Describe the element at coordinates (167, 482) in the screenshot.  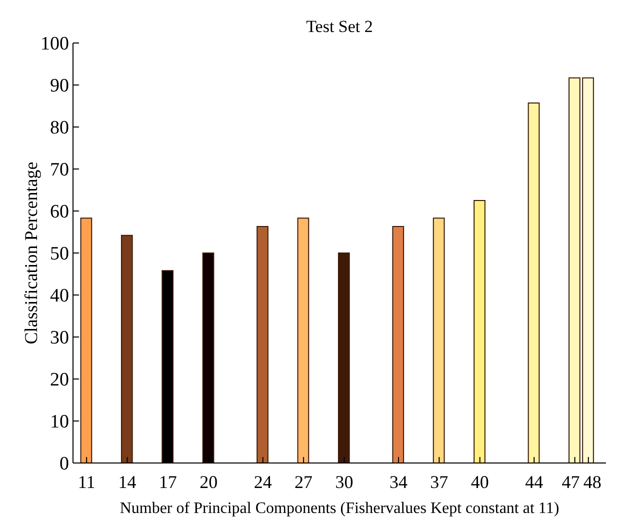
I see `x-tick-label: 17` at that location.